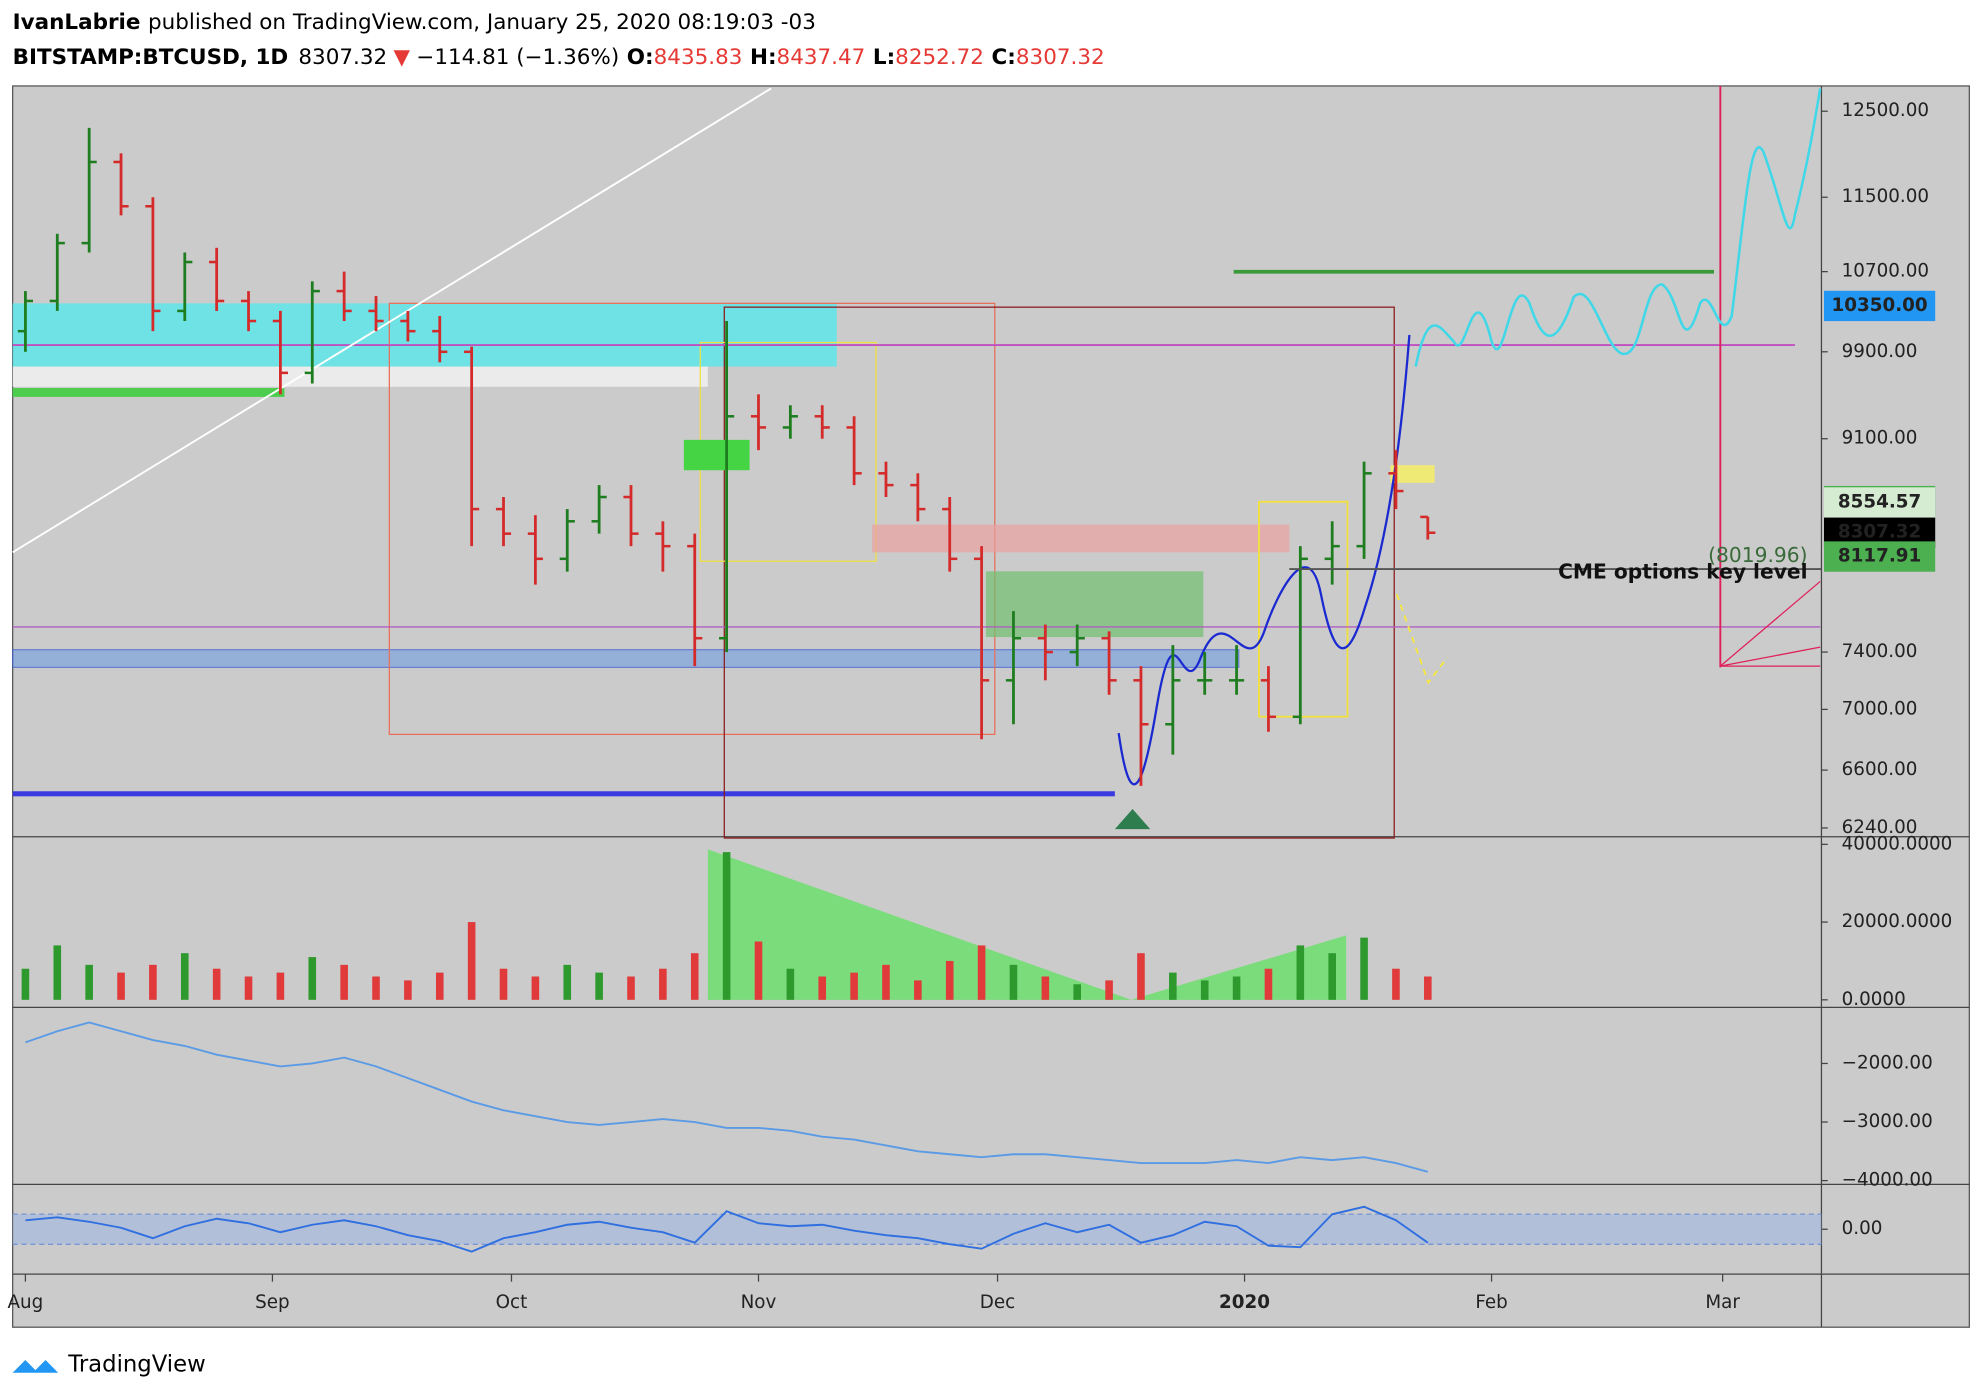 The width and height of the screenshot is (1982, 1400). What do you see at coordinates (1885, 271) in the screenshot?
I see `y-tick-label: 10700.00` at bounding box center [1885, 271].